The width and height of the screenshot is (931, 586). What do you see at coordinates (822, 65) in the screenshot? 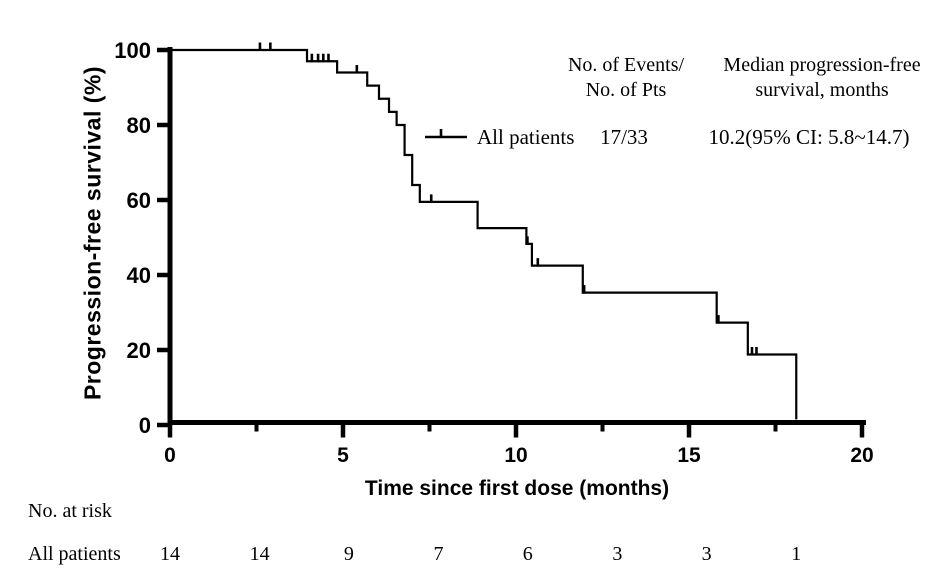
I see `median-header-line1: Median progression-free` at bounding box center [822, 65].